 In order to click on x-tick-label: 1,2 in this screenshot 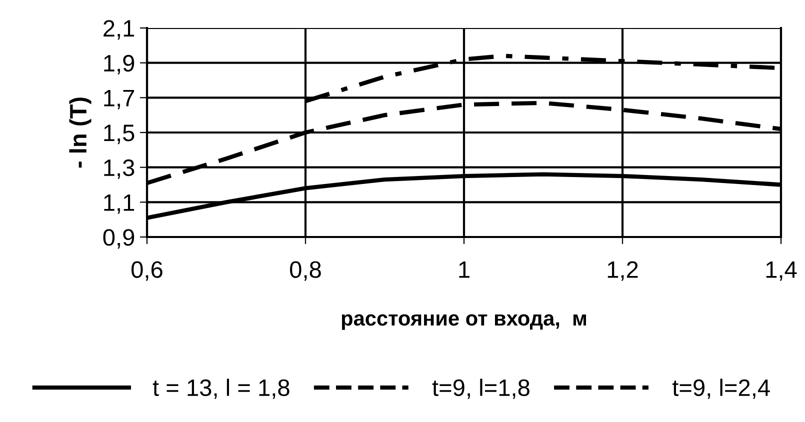, I will do `click(623, 271)`.